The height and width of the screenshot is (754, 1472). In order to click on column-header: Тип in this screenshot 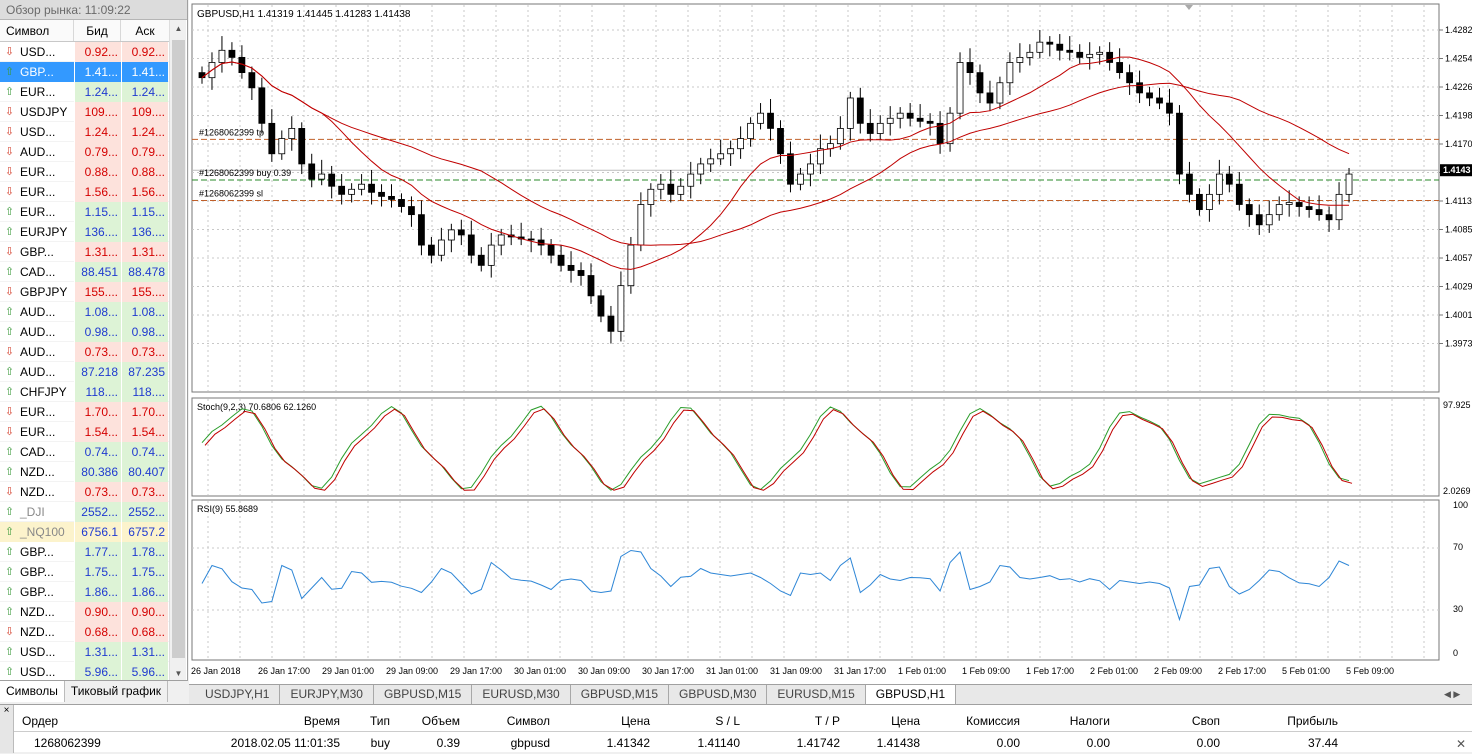, I will do `click(379, 721)`.